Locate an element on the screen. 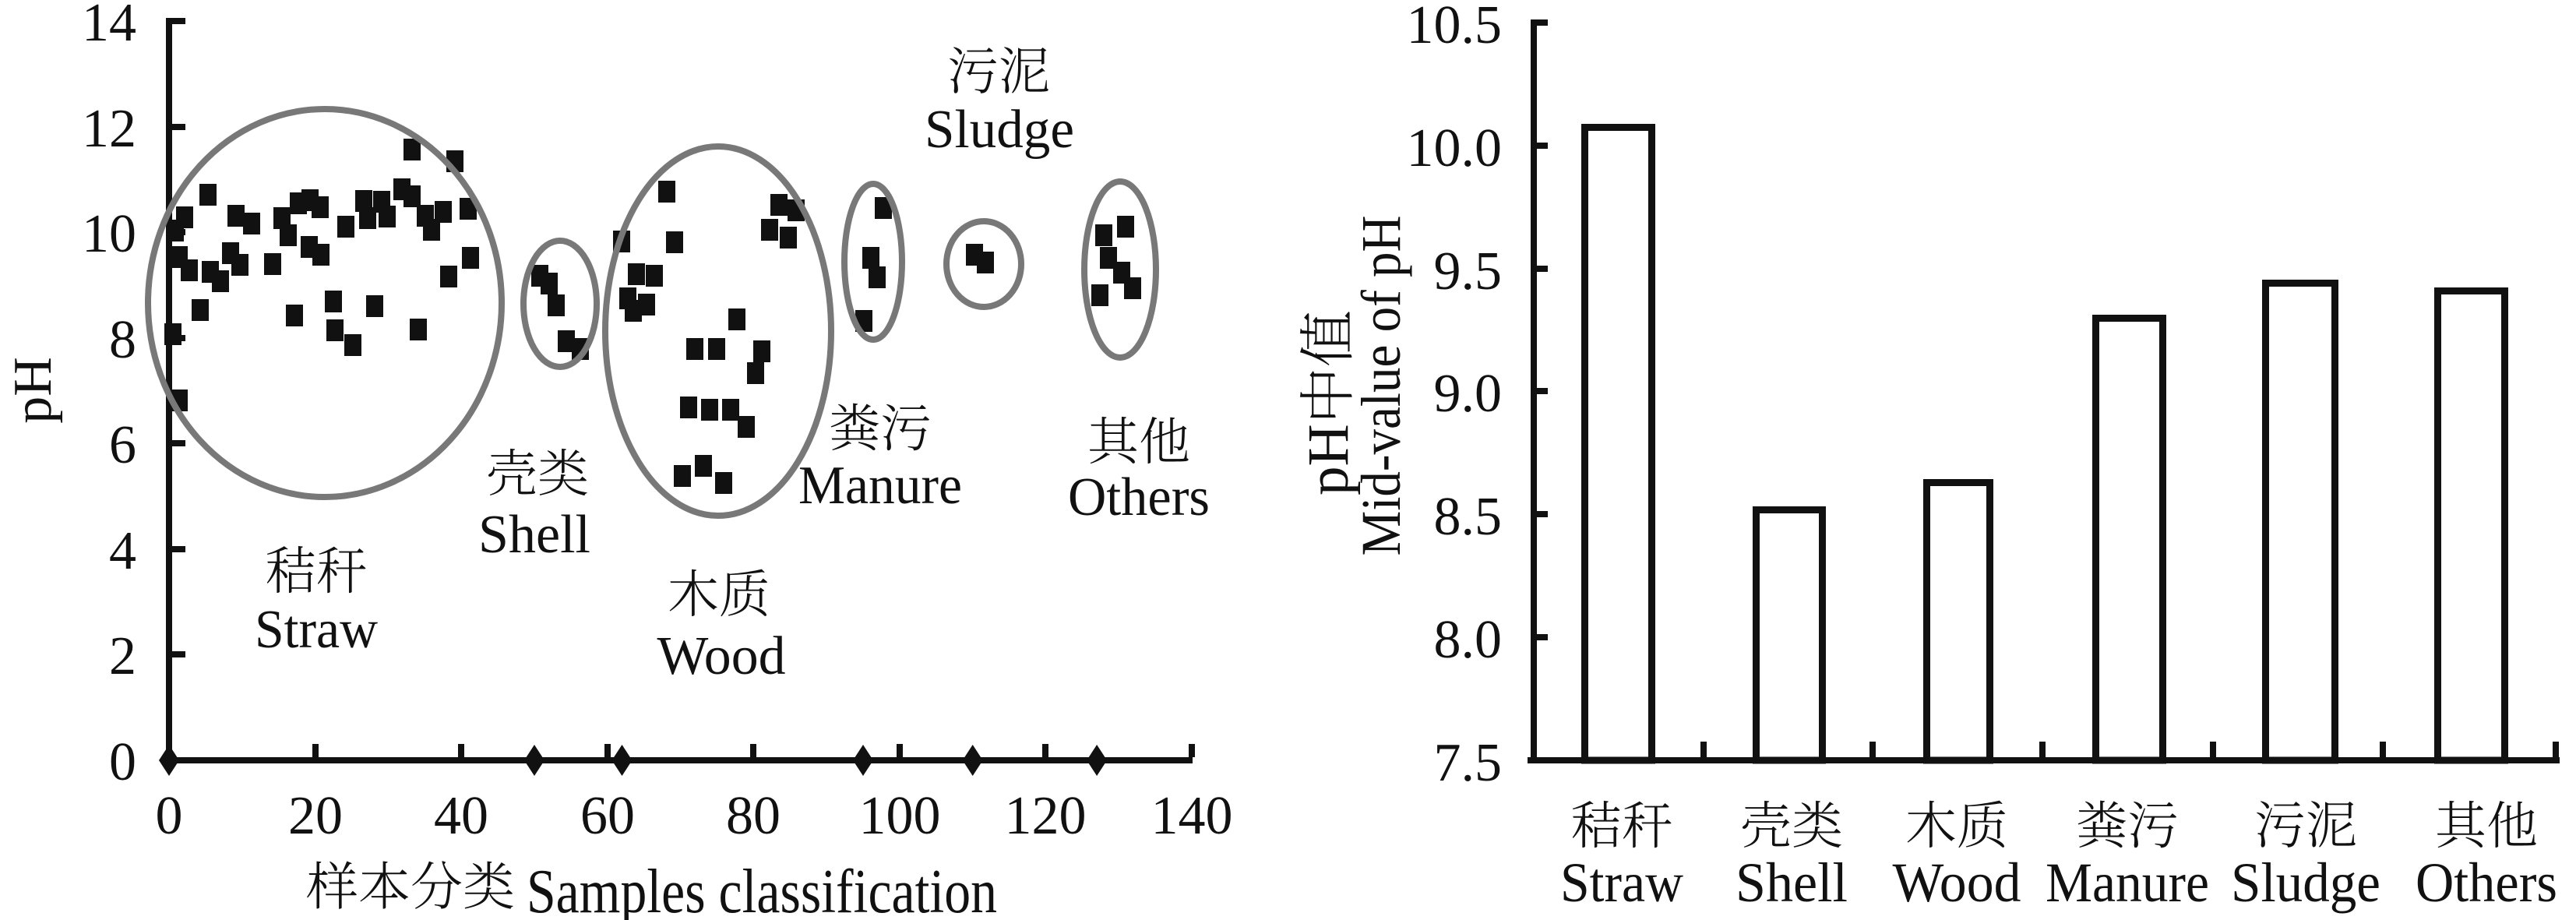 The image size is (2576, 920). svg-text: 4 is located at coordinates (122, 551).